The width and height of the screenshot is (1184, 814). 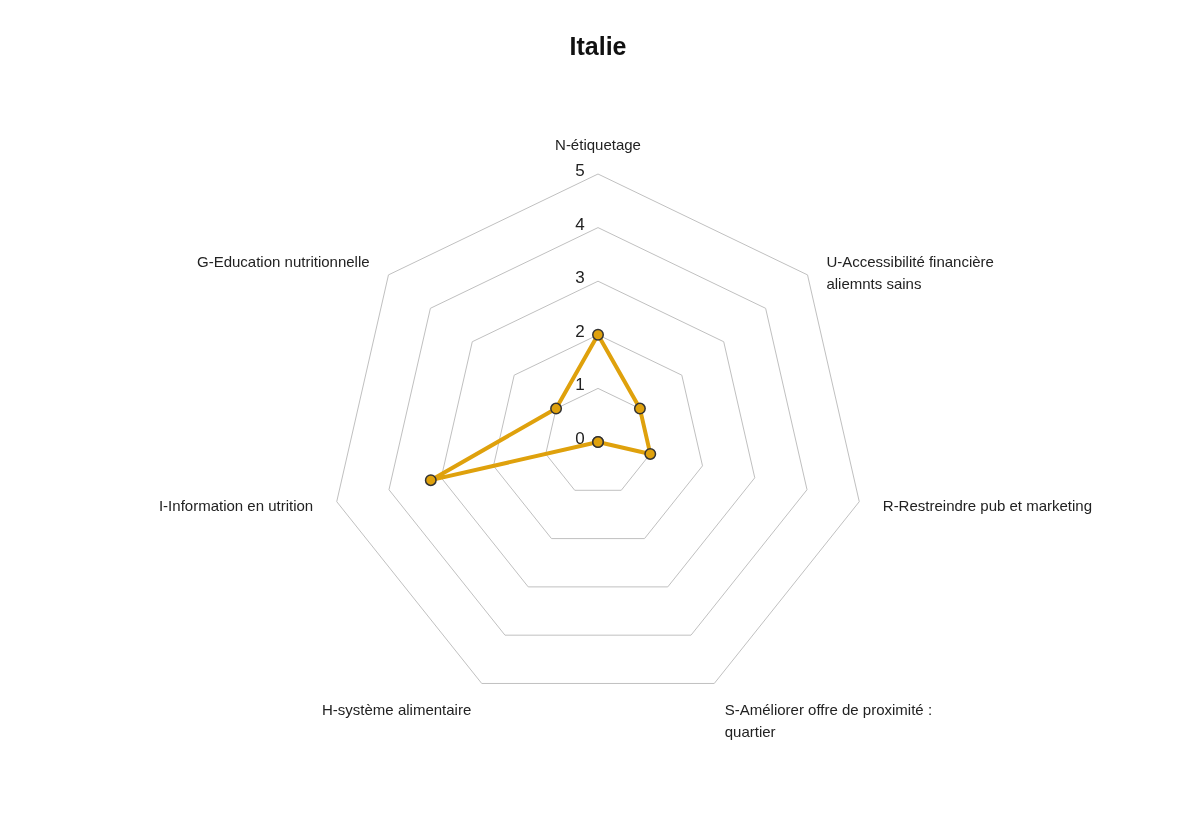 What do you see at coordinates (580, 438) in the screenshot?
I see `y-tick-label: 0` at bounding box center [580, 438].